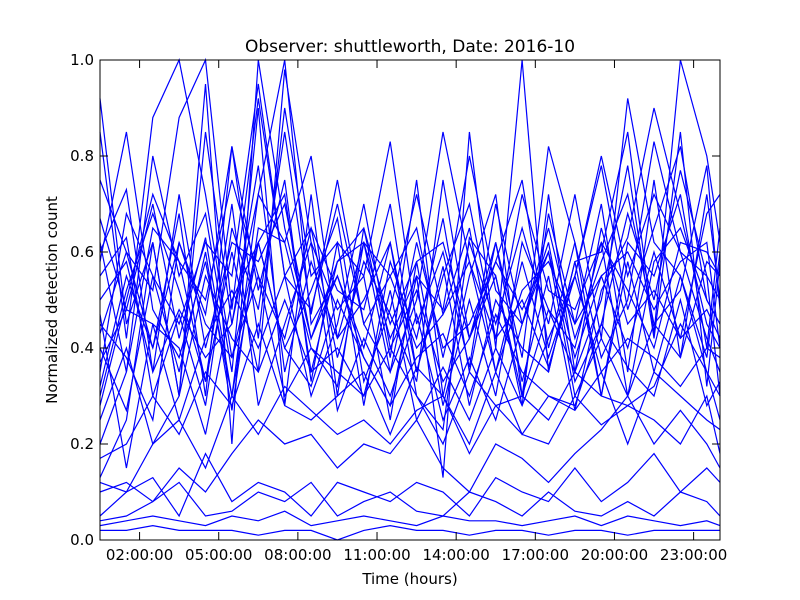 This screenshot has height=600, width=800. I want to click on x-tick-label: 02:00:00, so click(139, 555).